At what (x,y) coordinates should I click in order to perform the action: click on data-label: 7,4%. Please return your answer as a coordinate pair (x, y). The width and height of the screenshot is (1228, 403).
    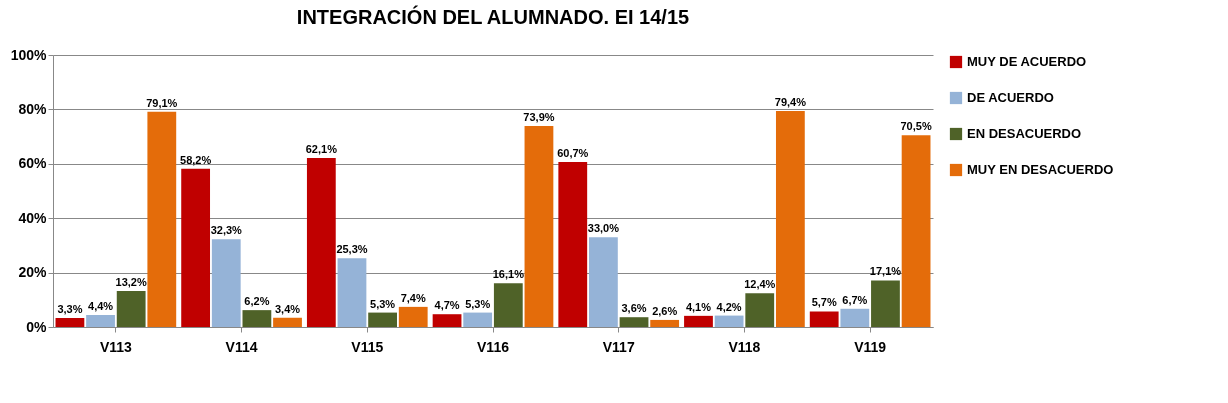
    Looking at the image, I should click on (413, 297).